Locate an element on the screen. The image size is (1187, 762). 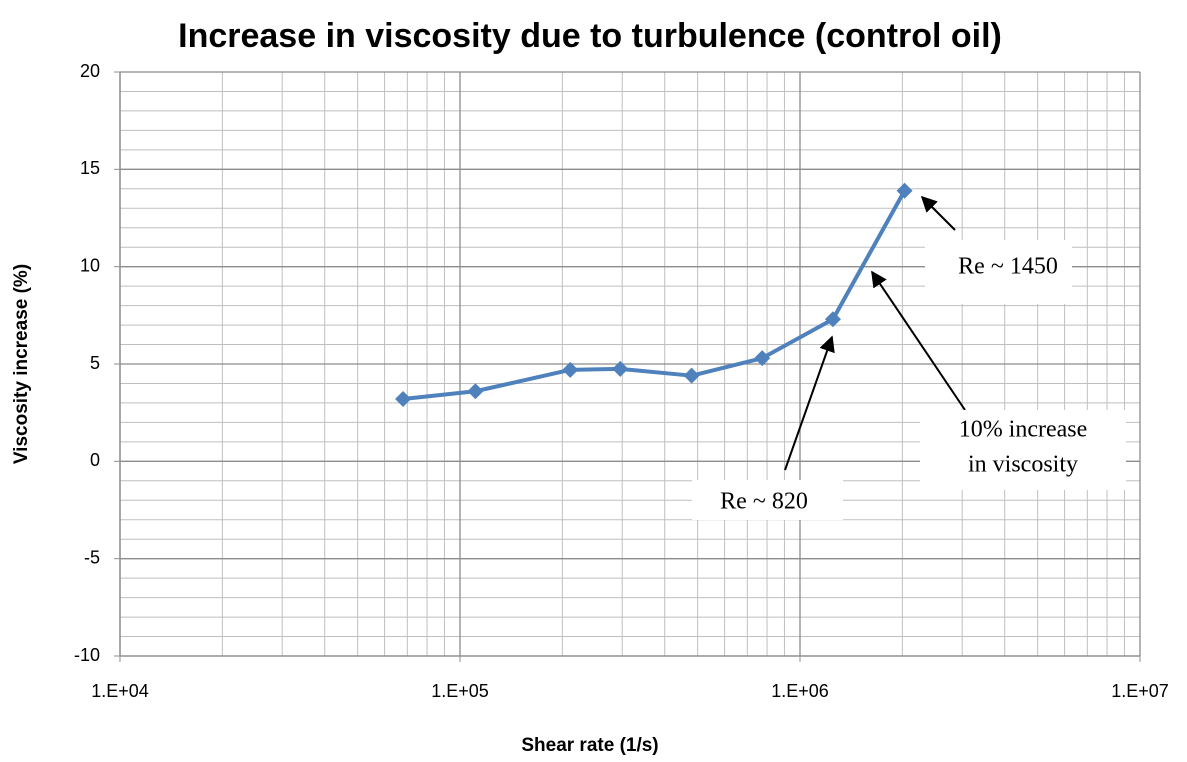
plot is located at coordinates (654, 295).